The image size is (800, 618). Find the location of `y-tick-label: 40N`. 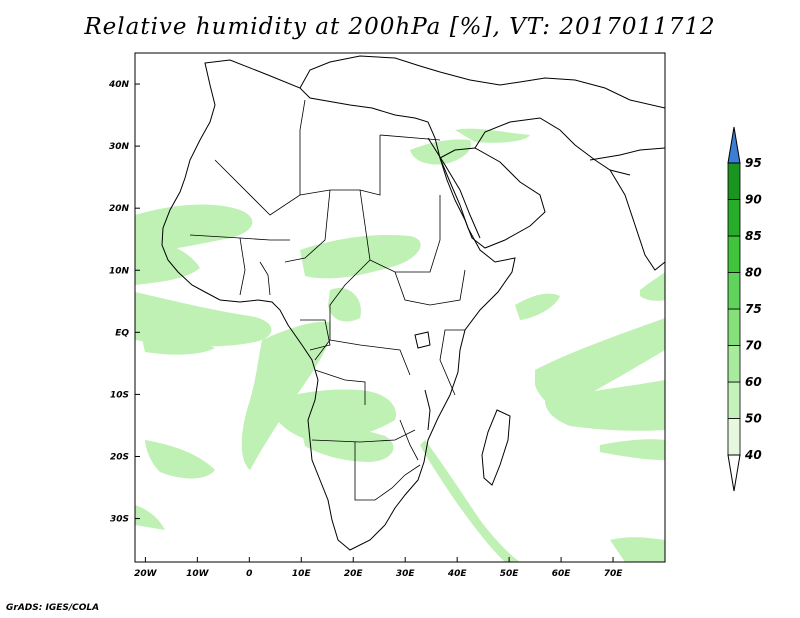

y-tick-label: 40N is located at coordinates (119, 85).